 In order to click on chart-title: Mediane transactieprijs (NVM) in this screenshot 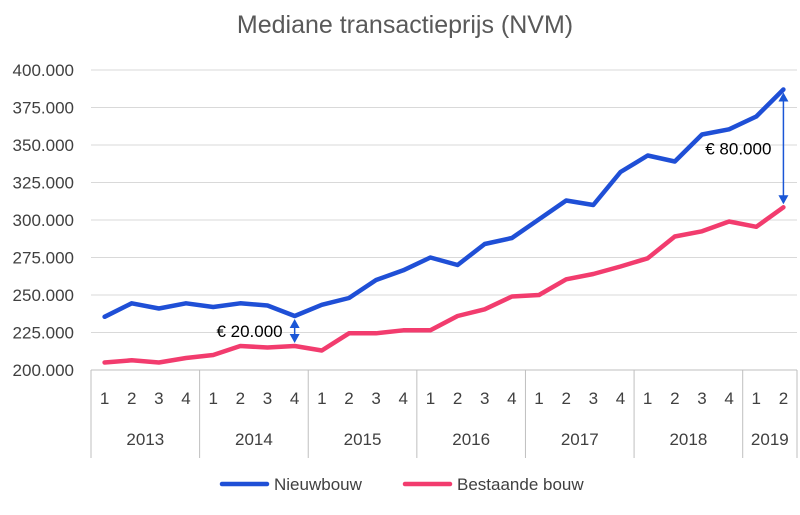, I will do `click(405, 25)`.